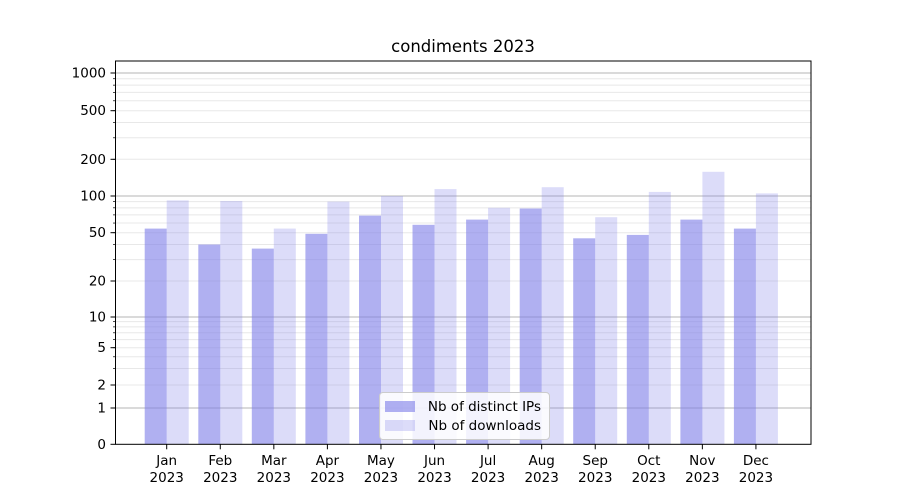 The image size is (900, 500). I want to click on y-axis: 0 1 2 5 10 20 50 100 200 500 1000, so click(94, 259).